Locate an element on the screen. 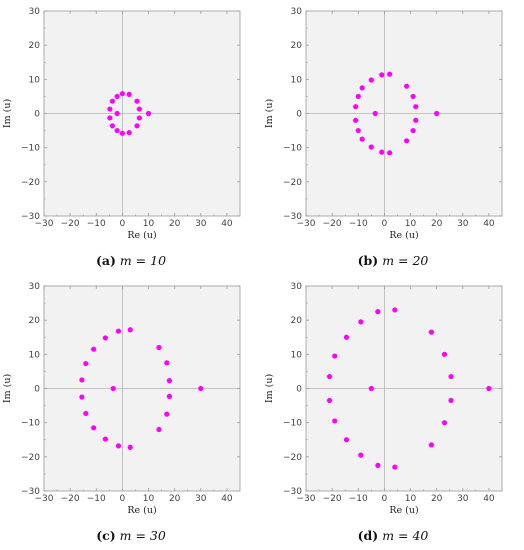  caption-text: m = 30 is located at coordinates (142, 535).